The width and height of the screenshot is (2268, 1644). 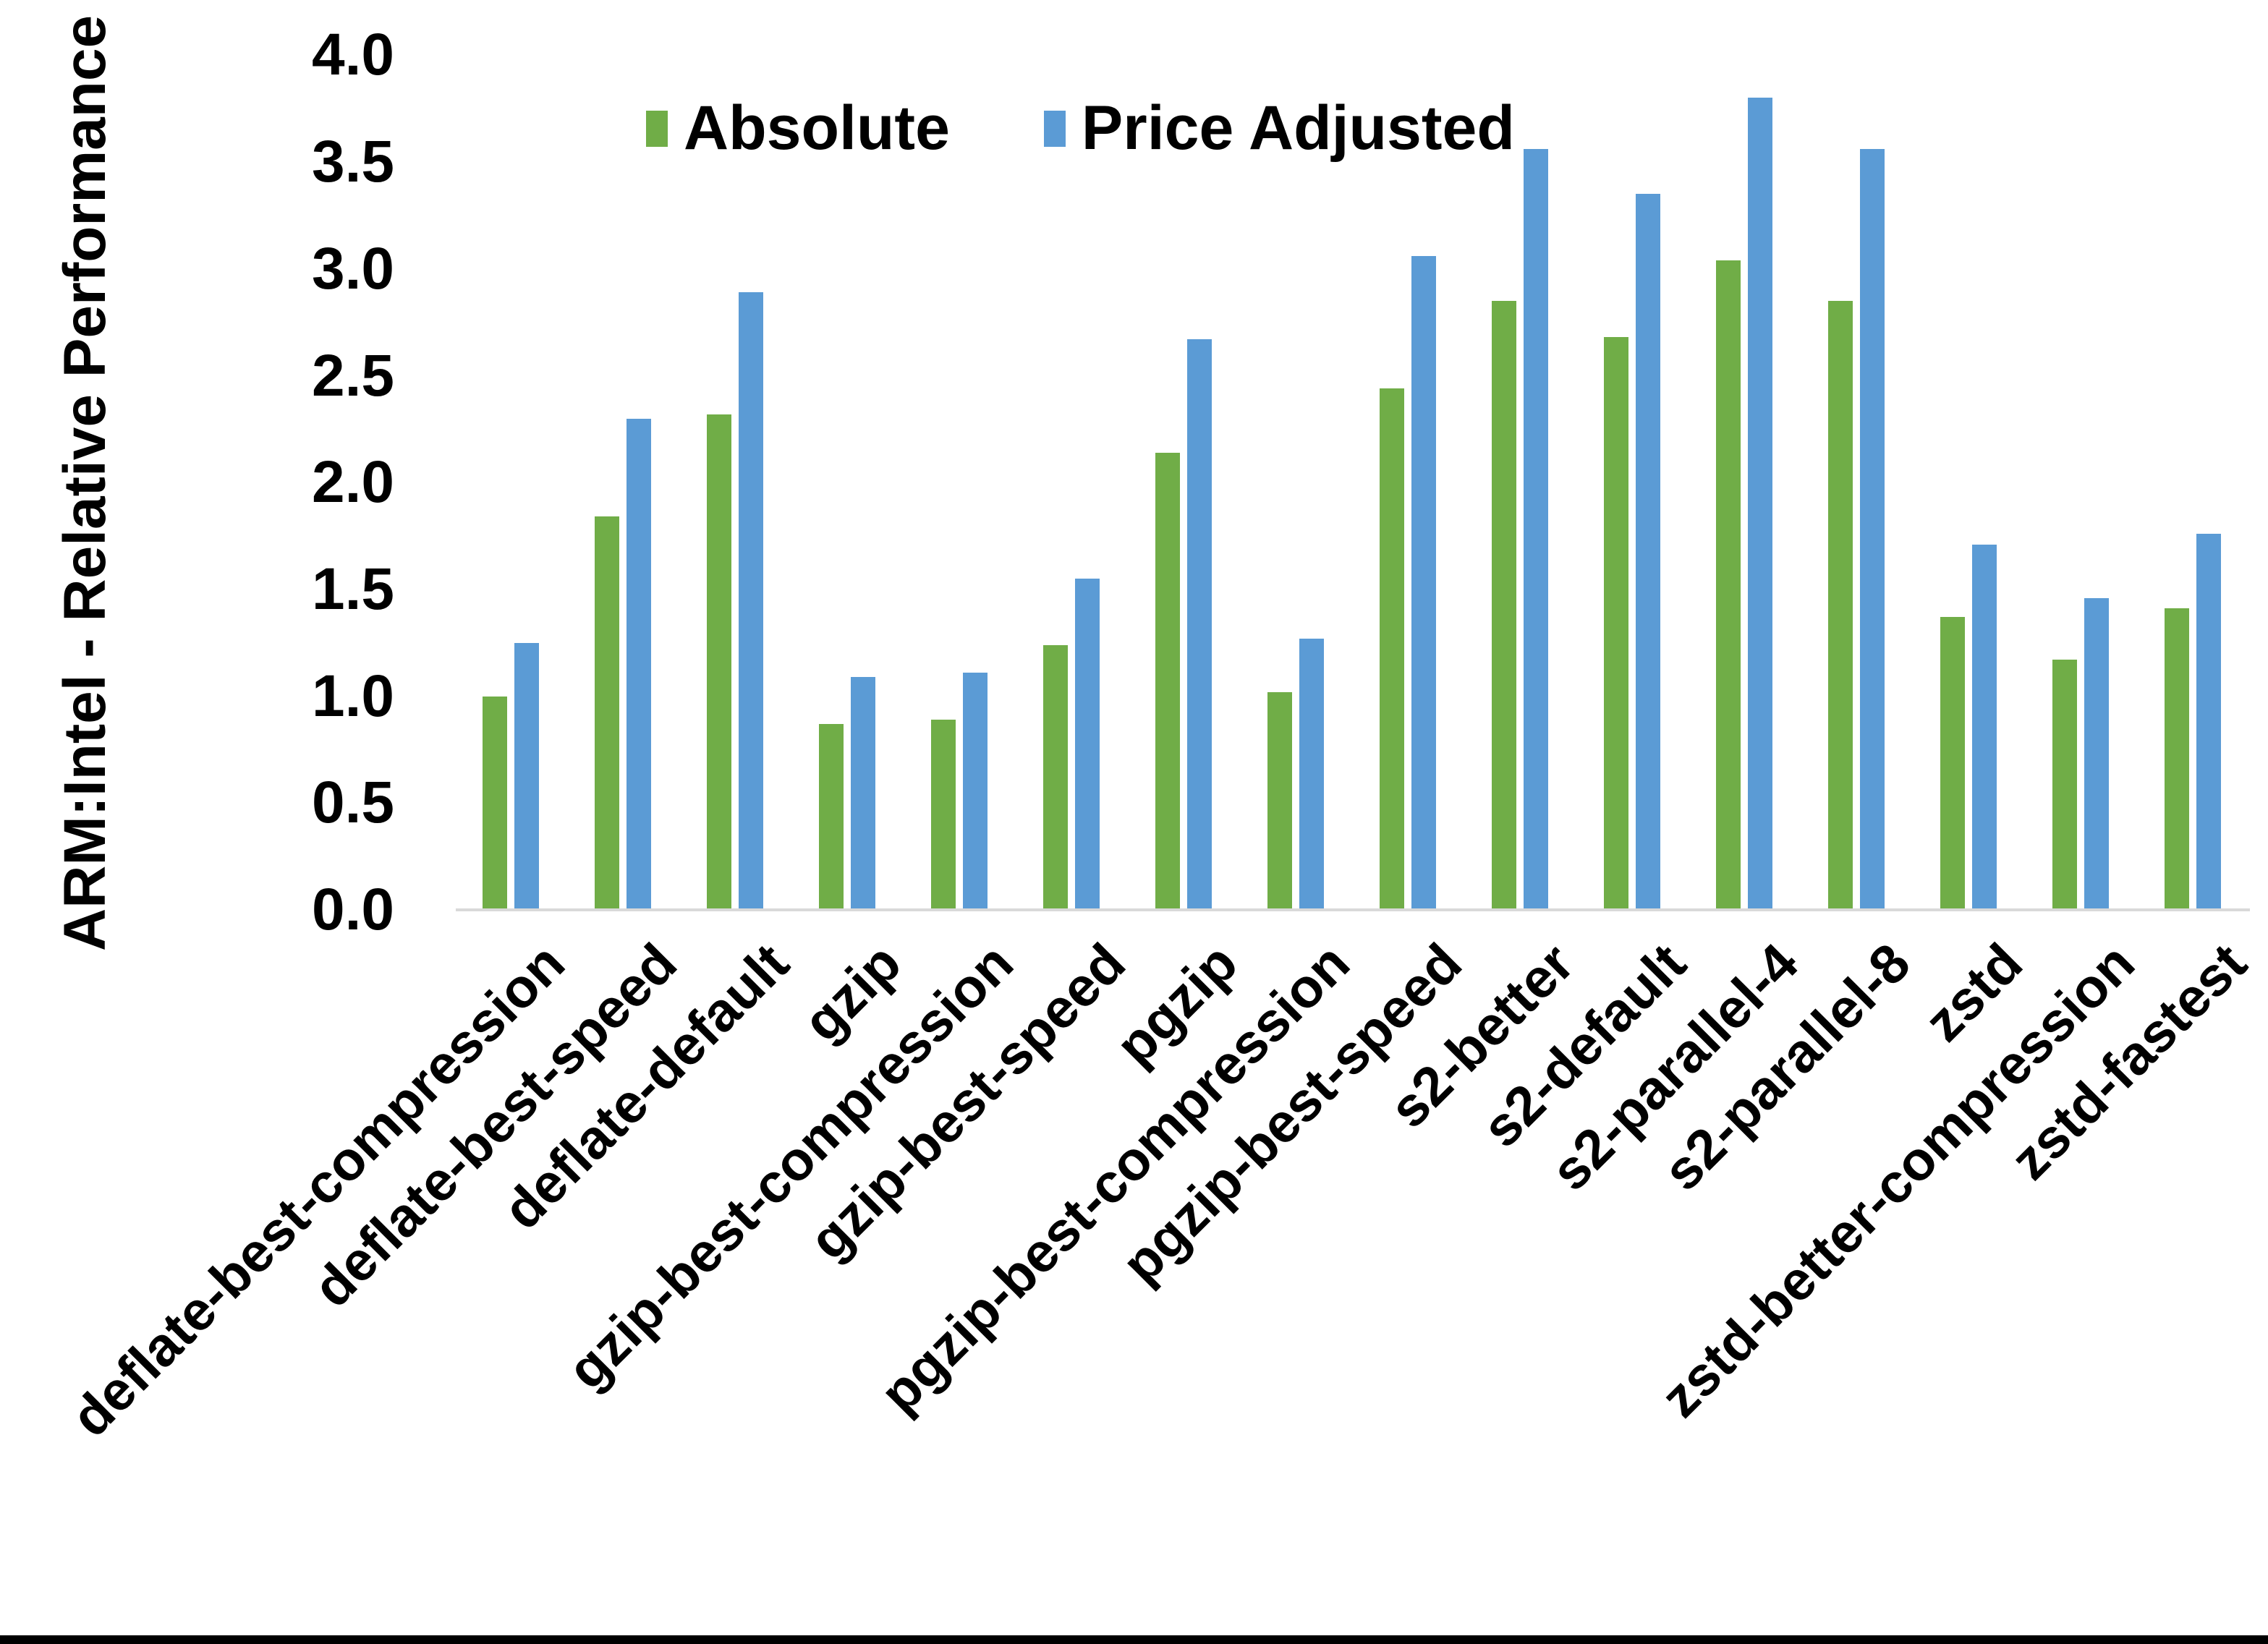 What do you see at coordinates (1616, 623) in the screenshot?
I see `bar-absolute-s2-default` at bounding box center [1616, 623].